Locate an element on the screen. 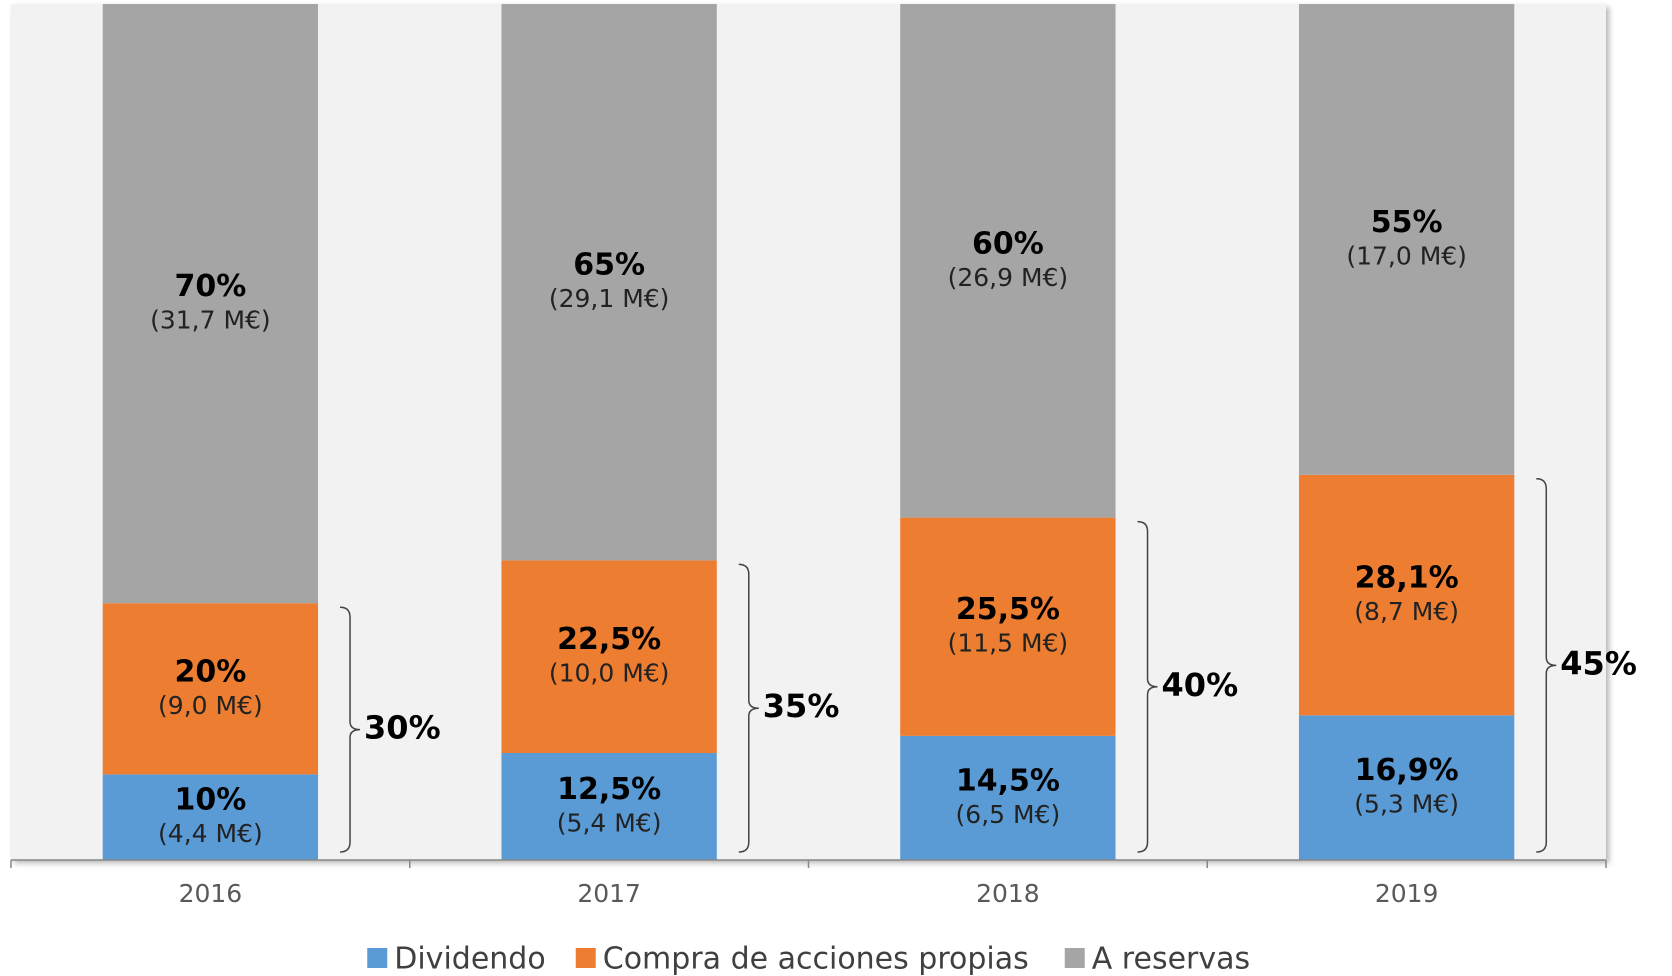  amount-label: (4,4 M€) is located at coordinates (210, 833).